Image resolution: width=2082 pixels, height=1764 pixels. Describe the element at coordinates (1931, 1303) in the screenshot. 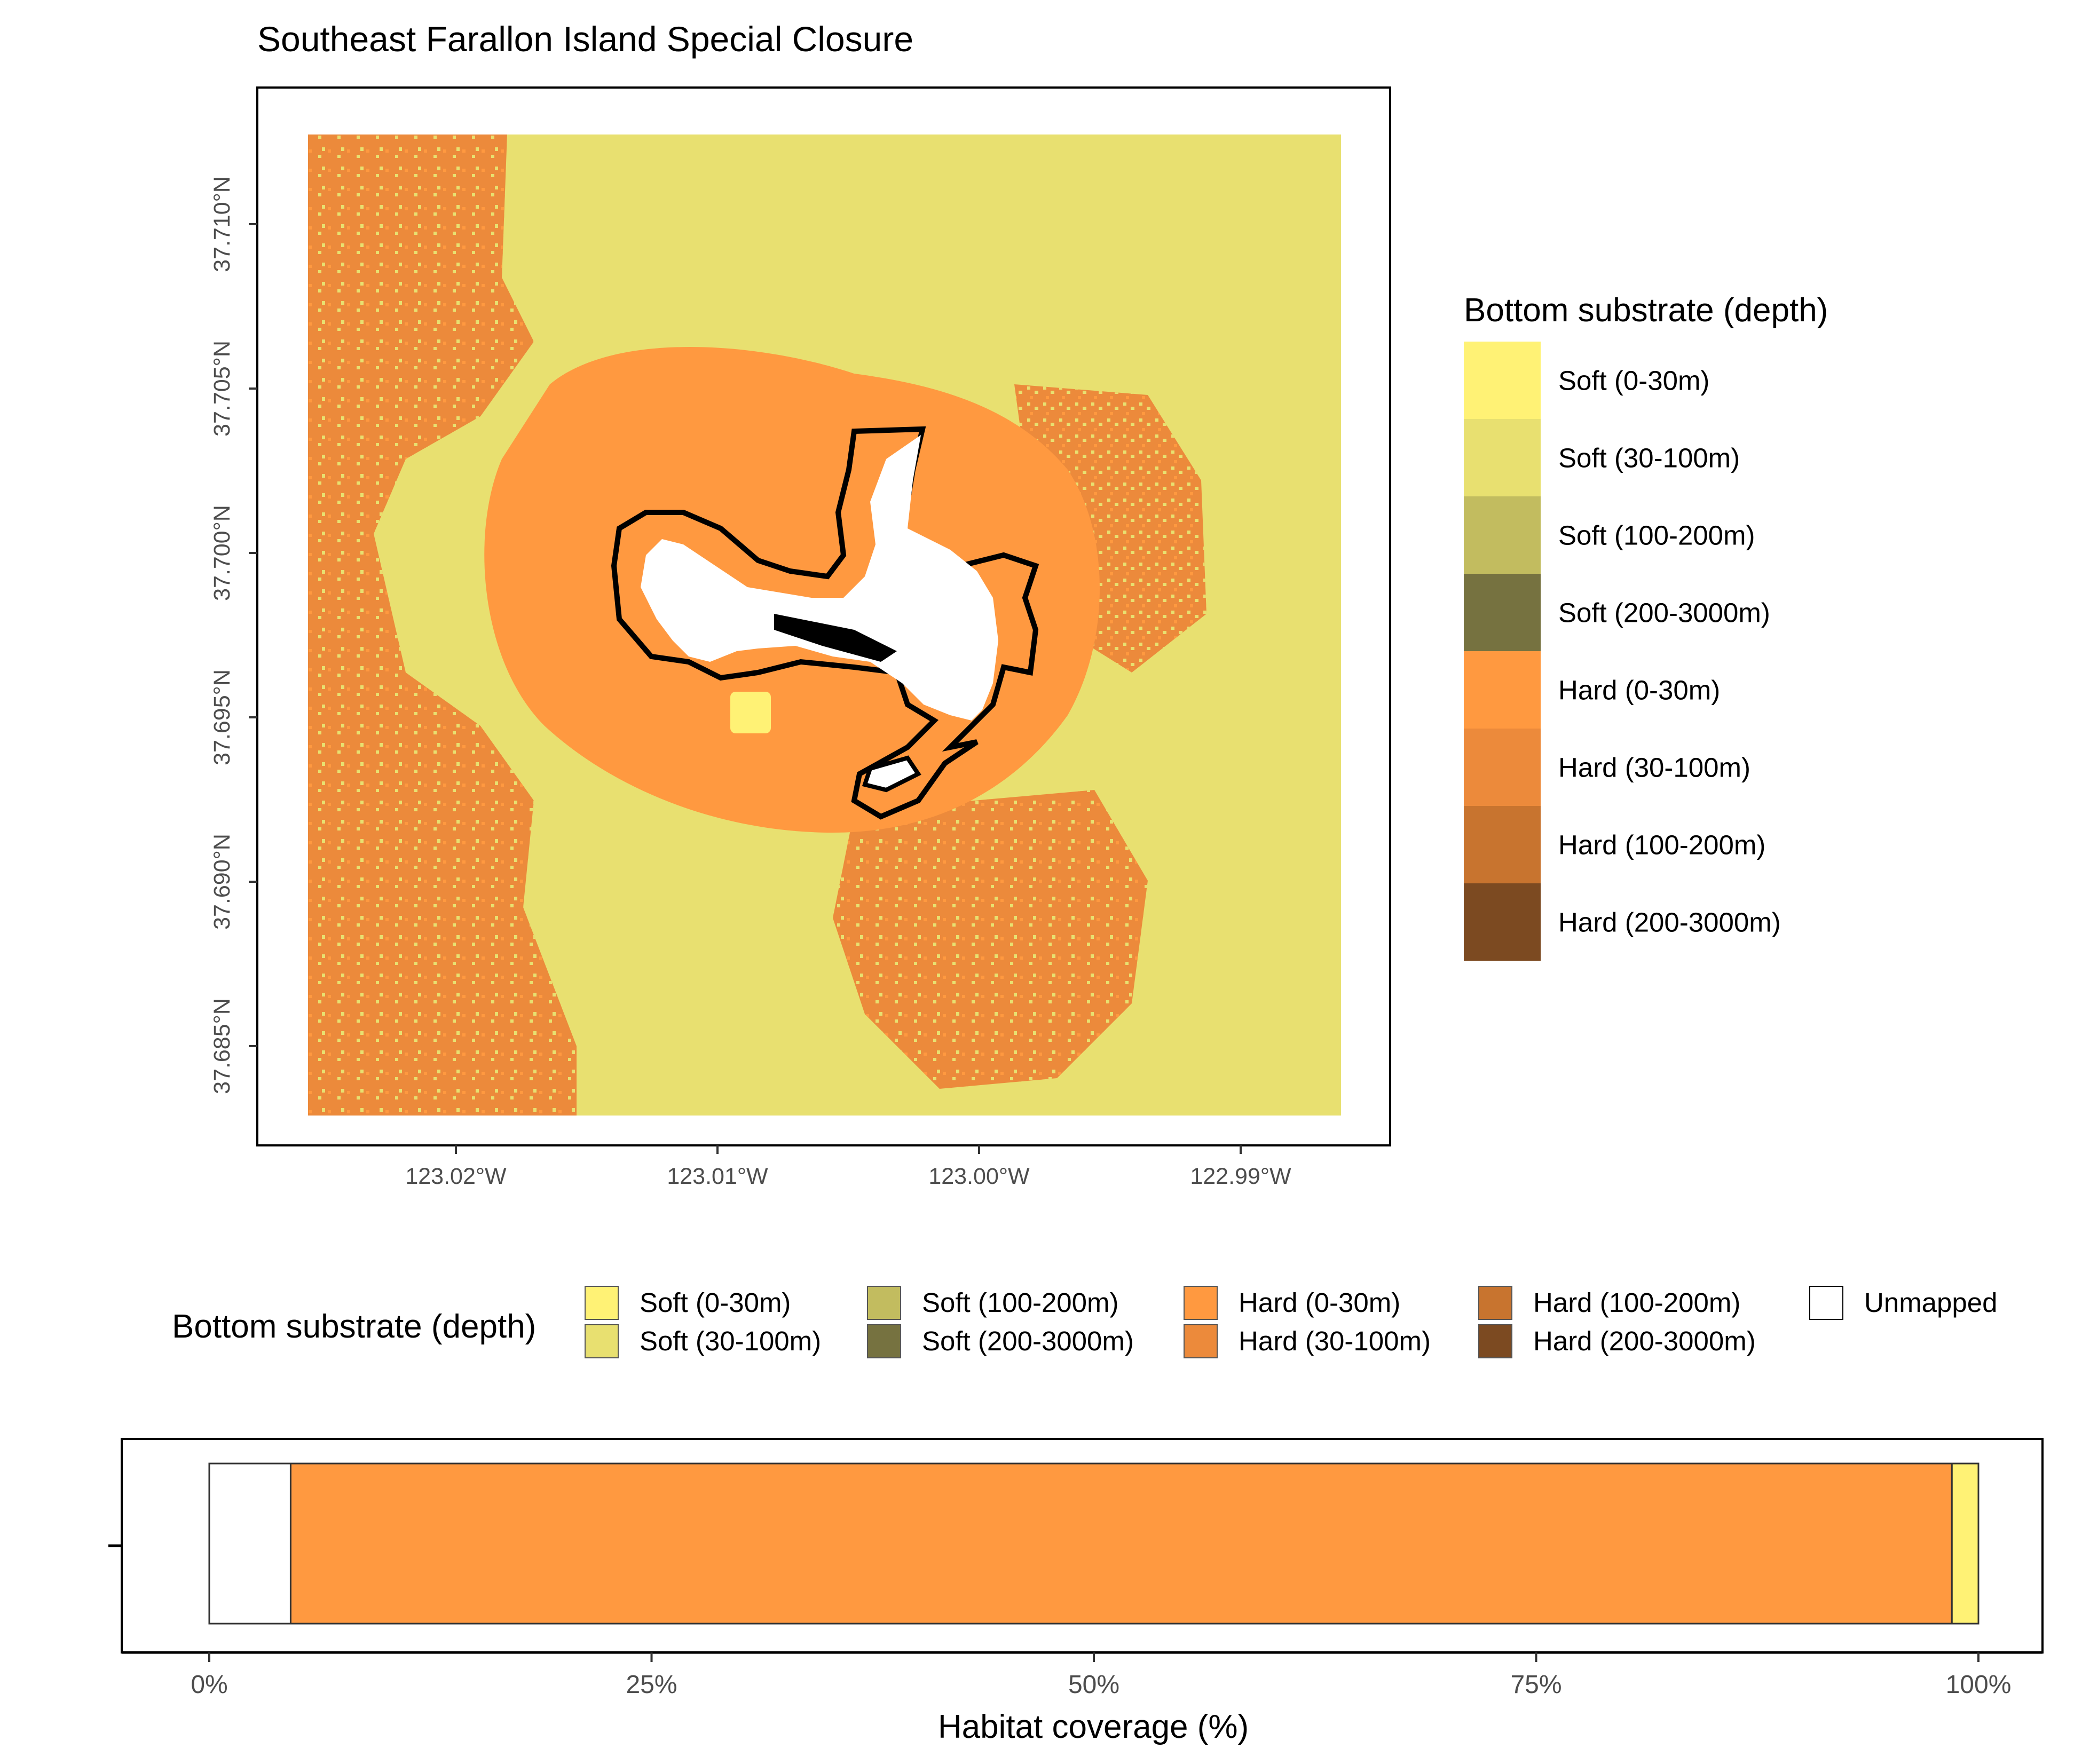

I see `bar-legend-label: Unmapped` at that location.